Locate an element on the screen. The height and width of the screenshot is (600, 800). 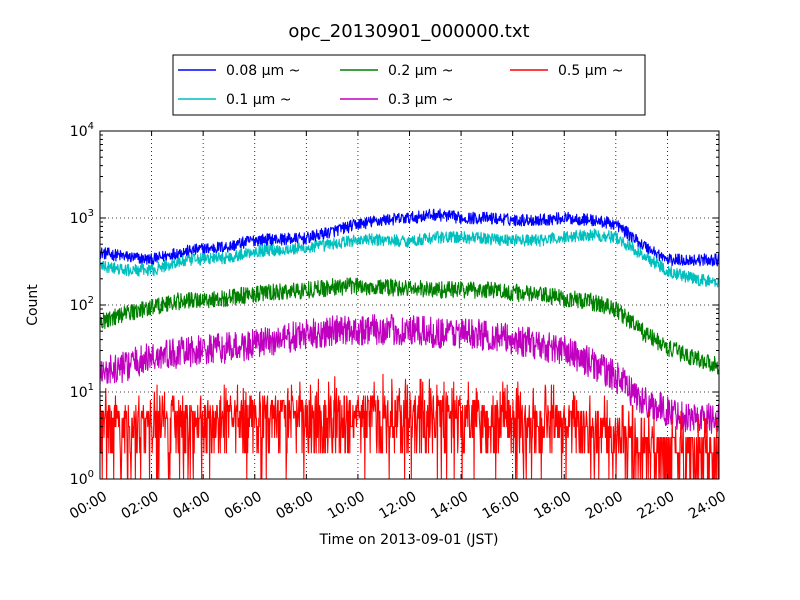
y-tick-label: 10³ is located at coordinates (82, 217).